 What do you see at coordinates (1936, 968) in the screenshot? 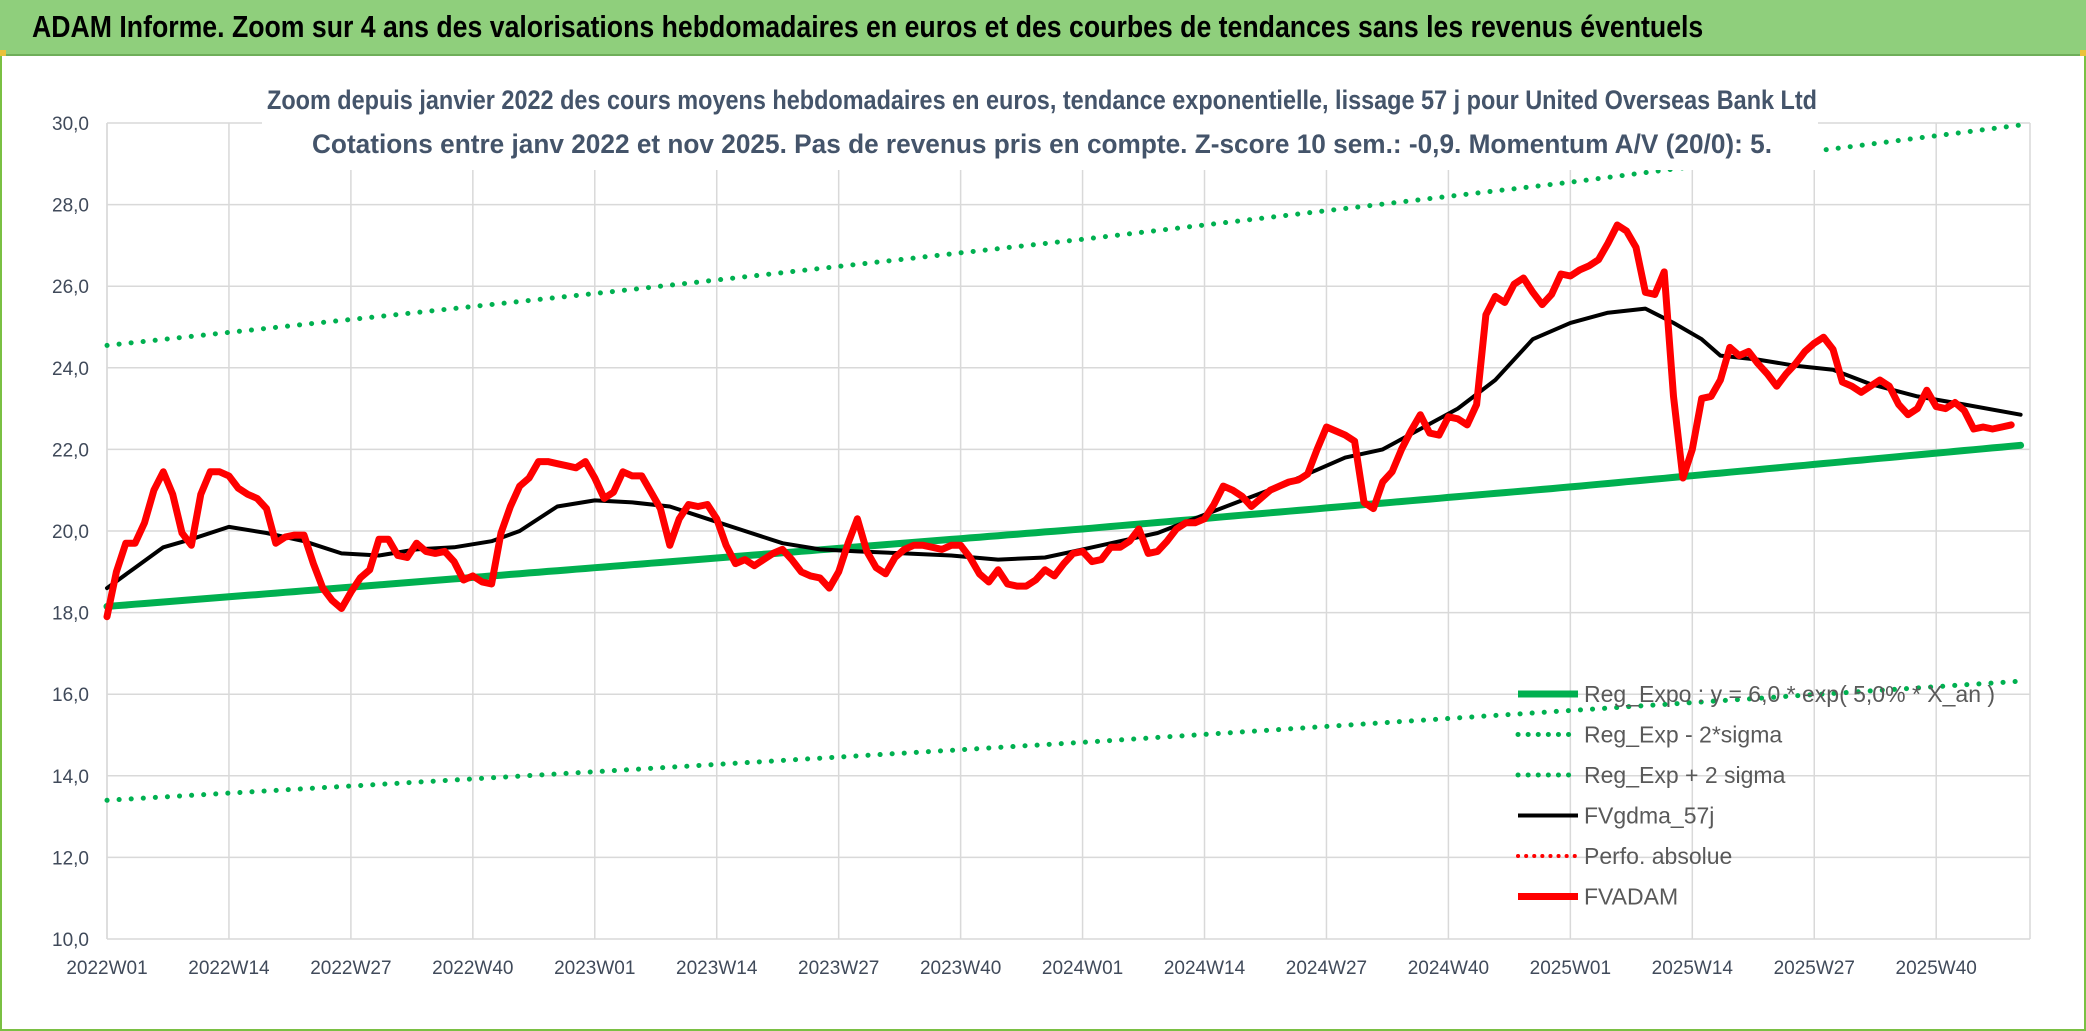
I see `x-tick-label: 2025W40` at bounding box center [1936, 968].